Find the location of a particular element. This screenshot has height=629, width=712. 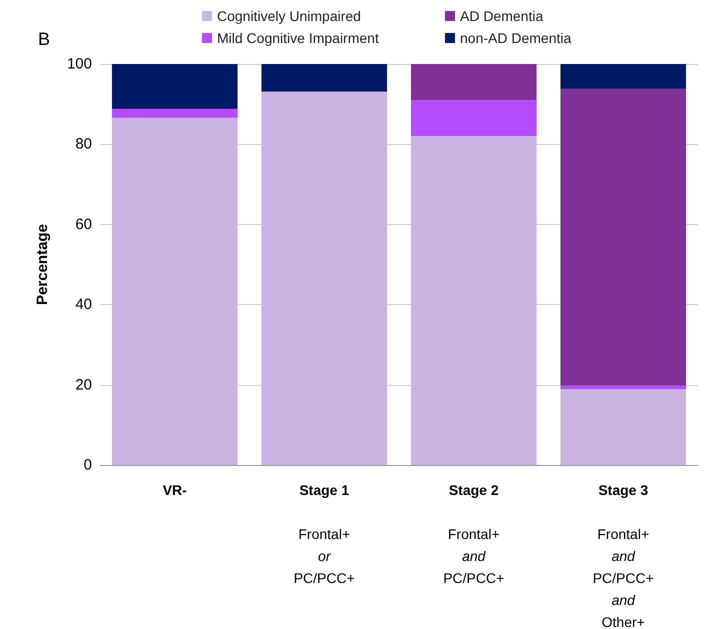

legend-label: Cognitively Unimpaired is located at coordinates (289, 16).